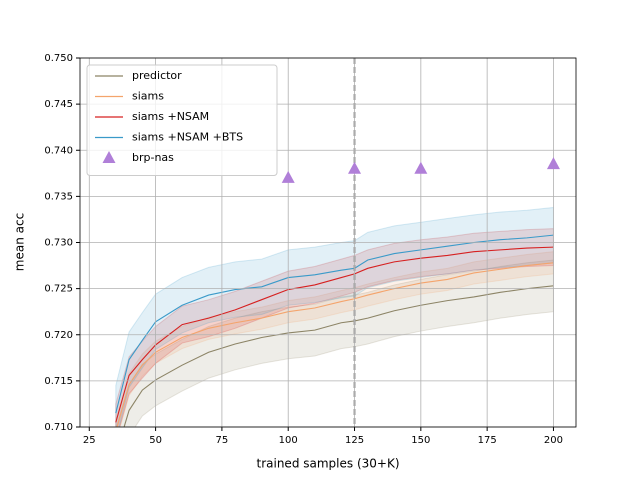 Image resolution: width=640 pixels, height=480 pixels. I want to click on y-tick-label: 0.745, so click(58, 104).